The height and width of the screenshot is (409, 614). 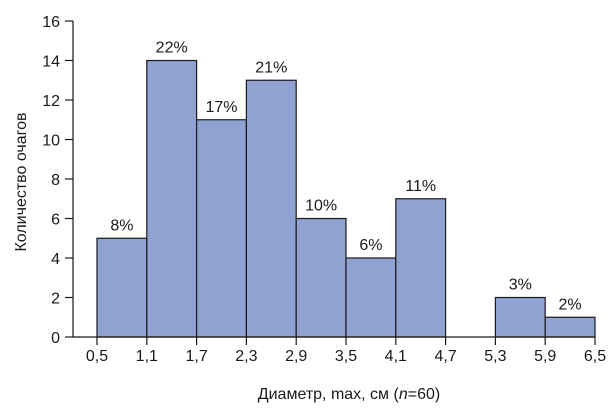 What do you see at coordinates (321, 206) in the screenshot?
I see `bar-data-label: 10%` at bounding box center [321, 206].